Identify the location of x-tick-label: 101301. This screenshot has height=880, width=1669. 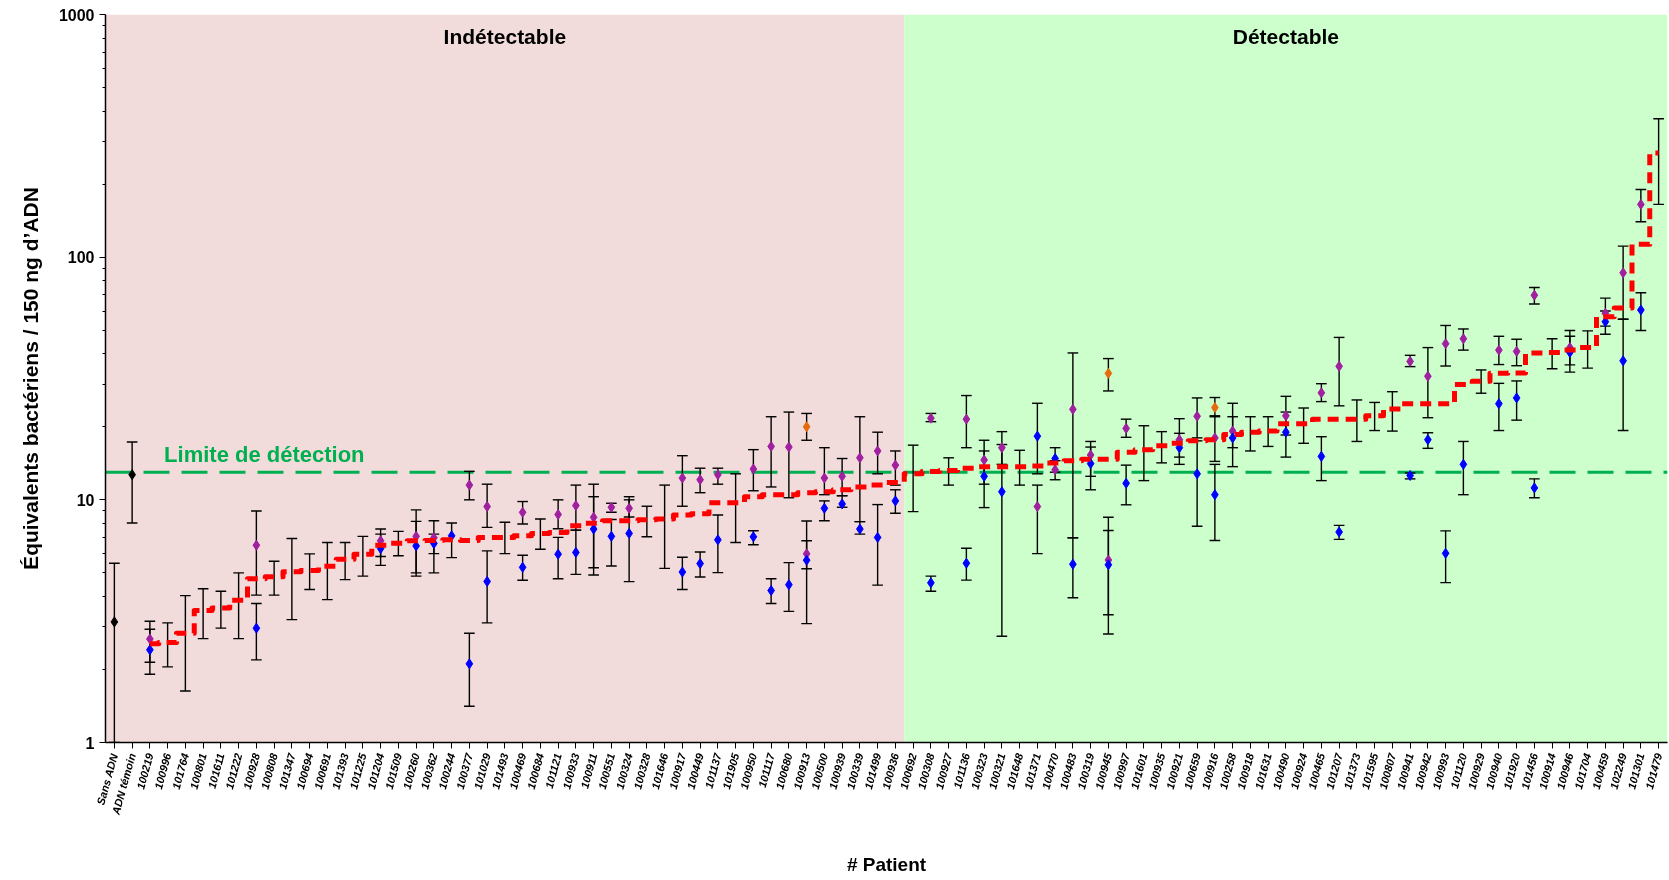
(1636, 771).